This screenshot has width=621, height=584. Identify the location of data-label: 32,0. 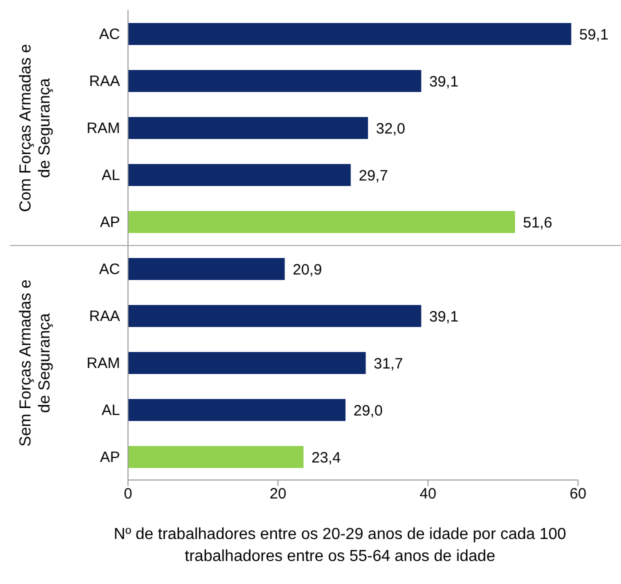
(391, 129).